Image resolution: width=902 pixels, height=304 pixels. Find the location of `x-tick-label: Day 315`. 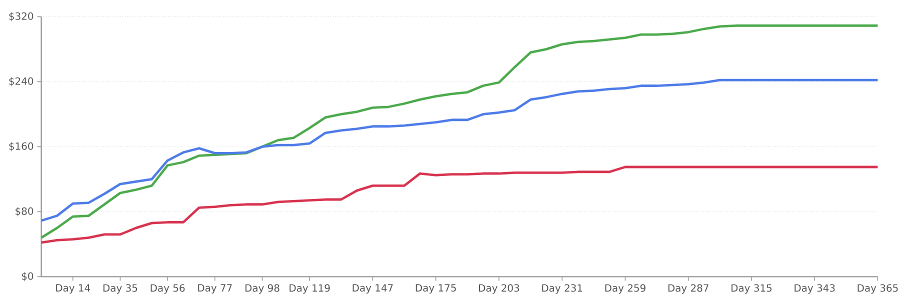

x-tick-label: Day 315 is located at coordinates (752, 289).